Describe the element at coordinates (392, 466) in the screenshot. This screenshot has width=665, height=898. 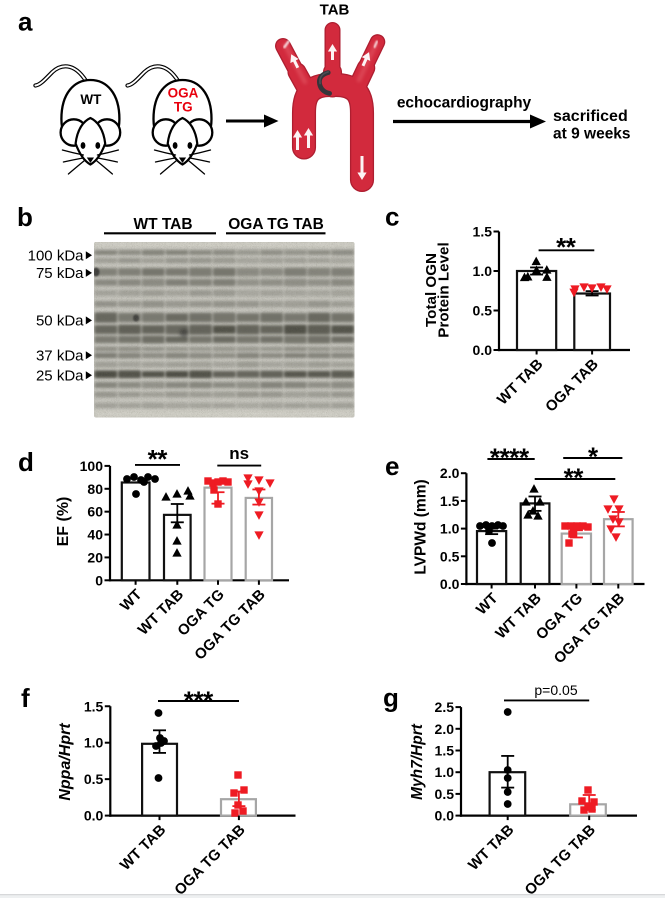
I see `svg-text: e` at that location.